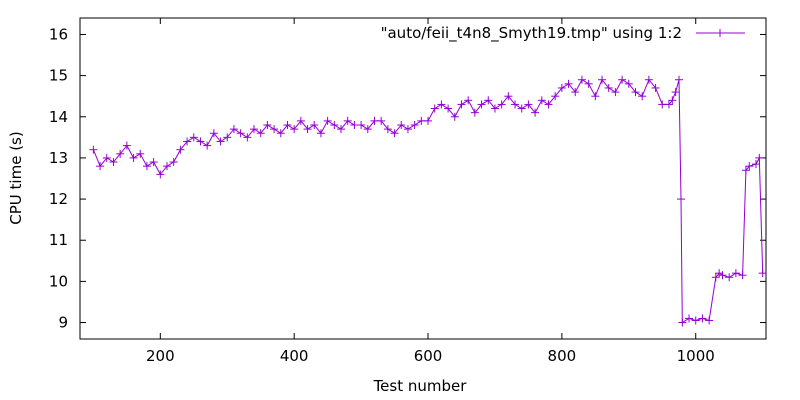  What do you see at coordinates (58, 281) in the screenshot?
I see `y-tick-label: 10` at bounding box center [58, 281].